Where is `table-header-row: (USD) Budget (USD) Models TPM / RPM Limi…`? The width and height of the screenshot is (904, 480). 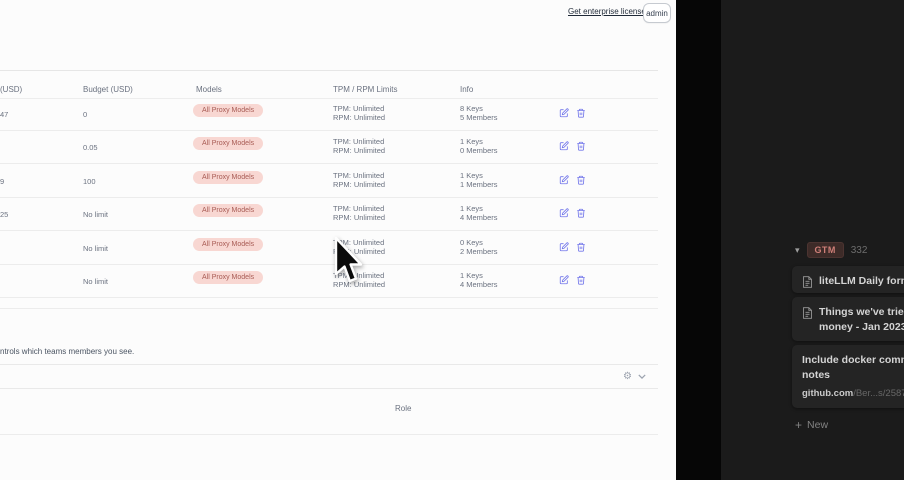 table-header-row: (USD) Budget (USD) Models TPM / RPM Limi… is located at coordinates (329, 84).